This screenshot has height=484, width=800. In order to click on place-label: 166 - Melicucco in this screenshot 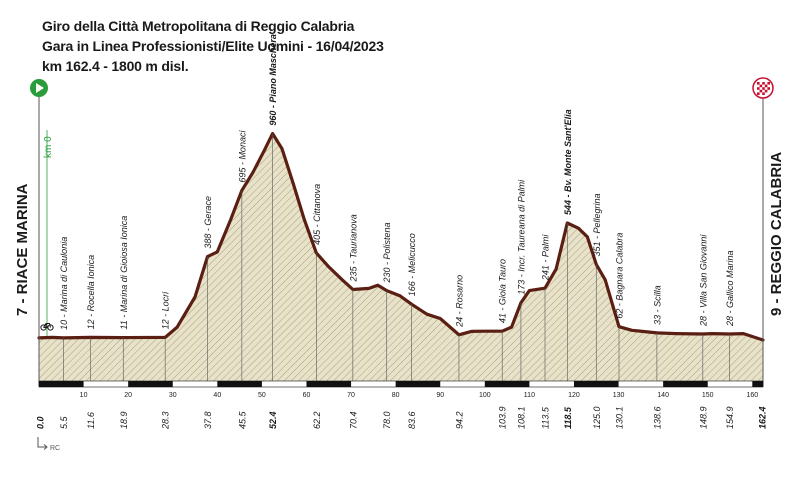, I will do `click(412, 264)`.